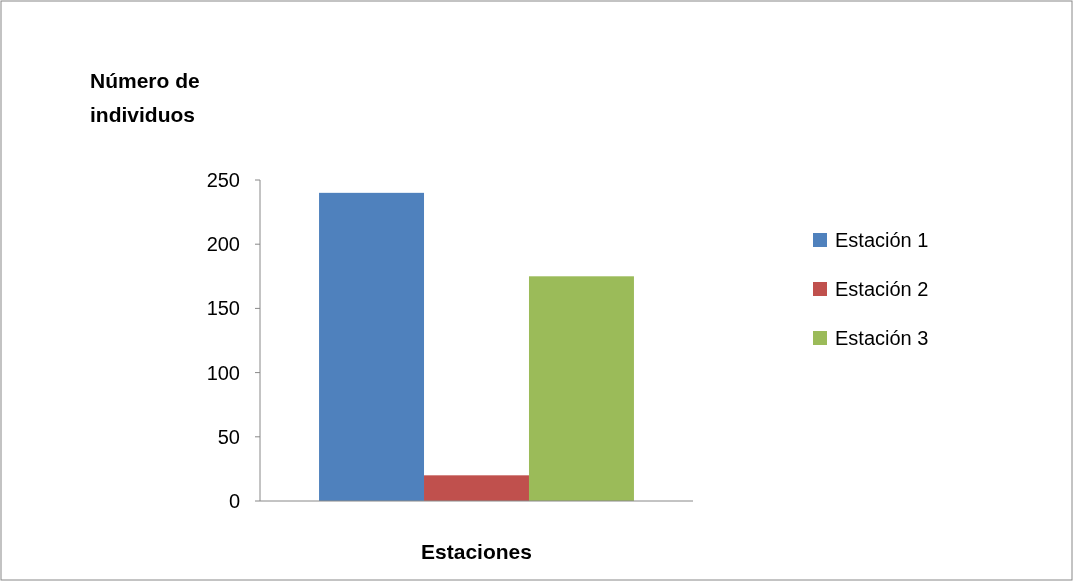 The image size is (1073, 581). I want to click on legend-label: Estación 2, so click(882, 289).